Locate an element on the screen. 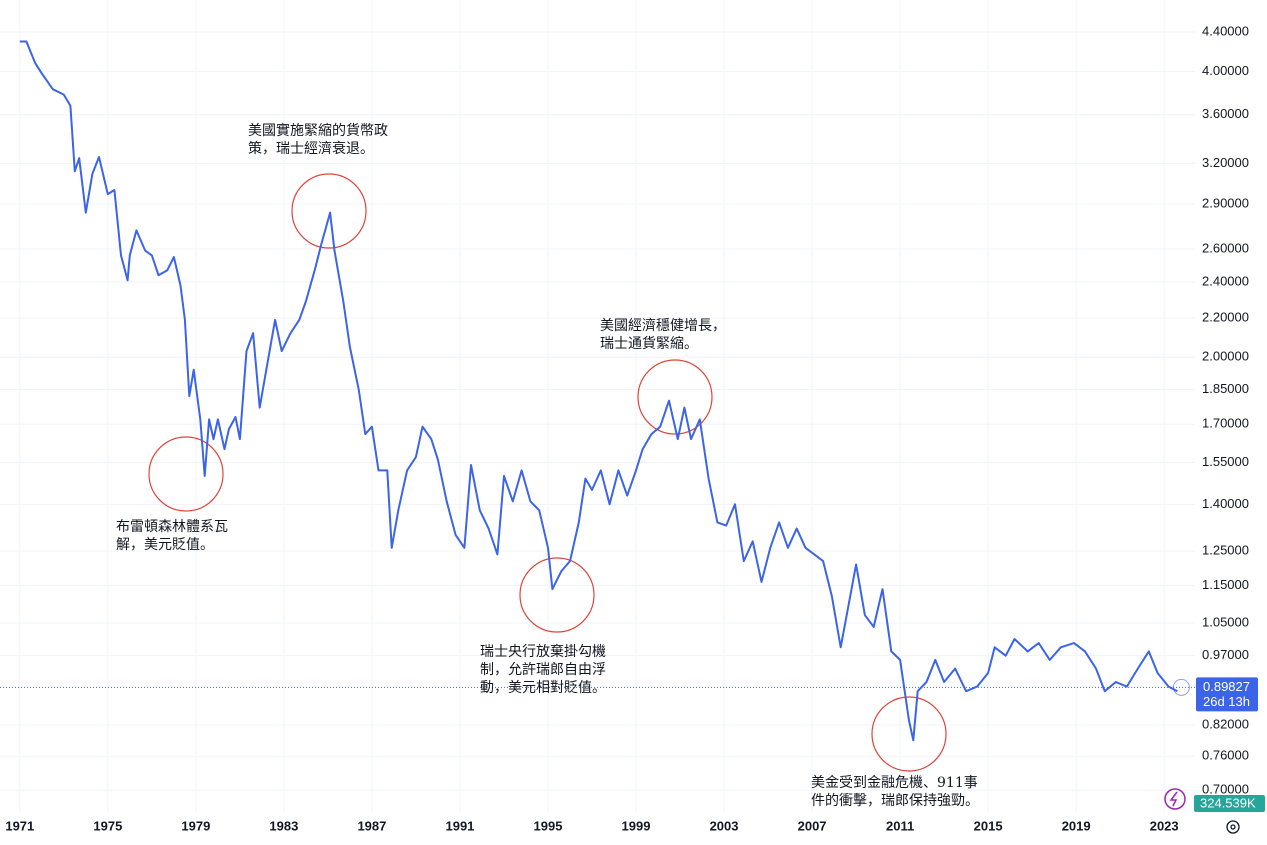 The image size is (1267, 845). y-tick-label: 1.70000 is located at coordinates (1225, 423).